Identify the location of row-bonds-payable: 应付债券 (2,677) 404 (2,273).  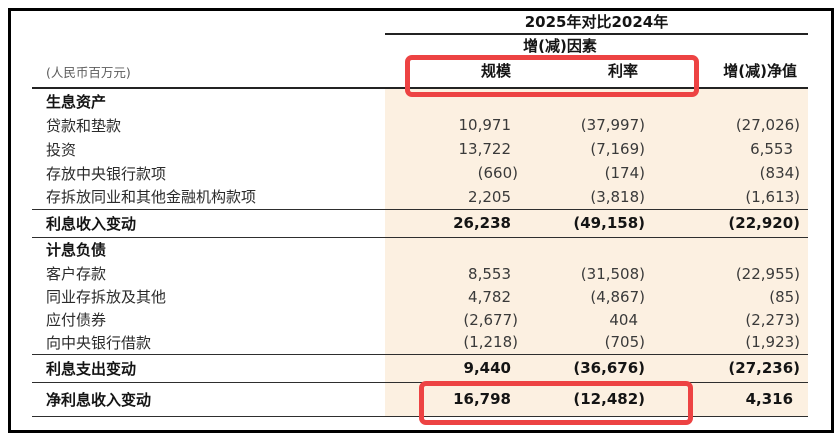
(420, 319).